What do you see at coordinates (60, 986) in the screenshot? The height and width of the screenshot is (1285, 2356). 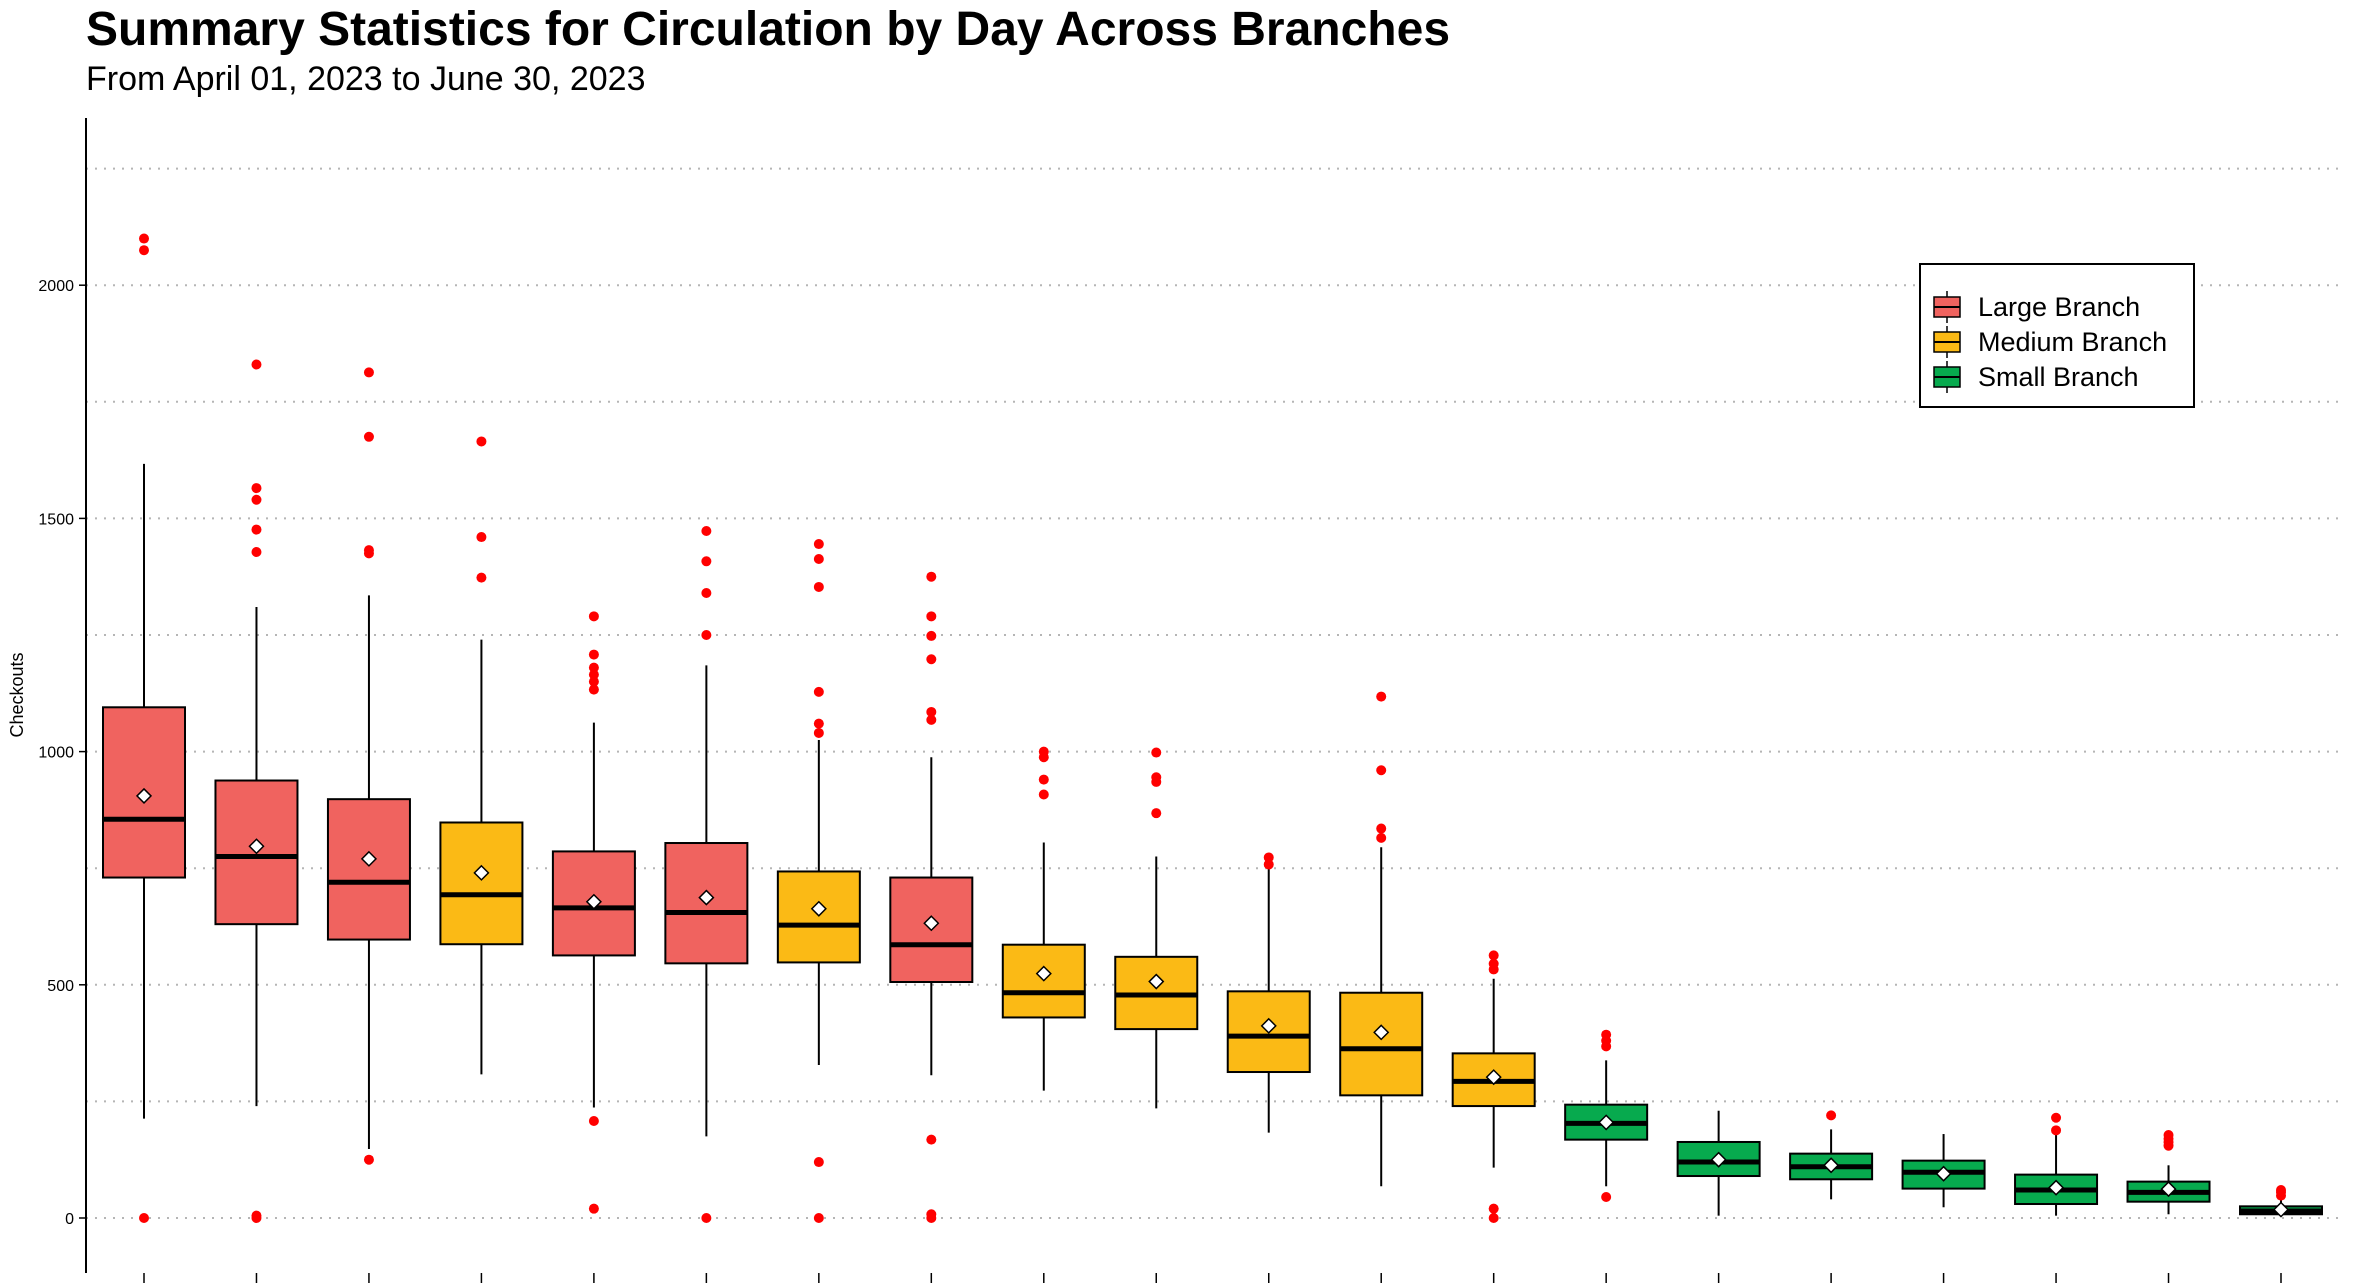 I see `y-tick-label: 500` at bounding box center [60, 986].